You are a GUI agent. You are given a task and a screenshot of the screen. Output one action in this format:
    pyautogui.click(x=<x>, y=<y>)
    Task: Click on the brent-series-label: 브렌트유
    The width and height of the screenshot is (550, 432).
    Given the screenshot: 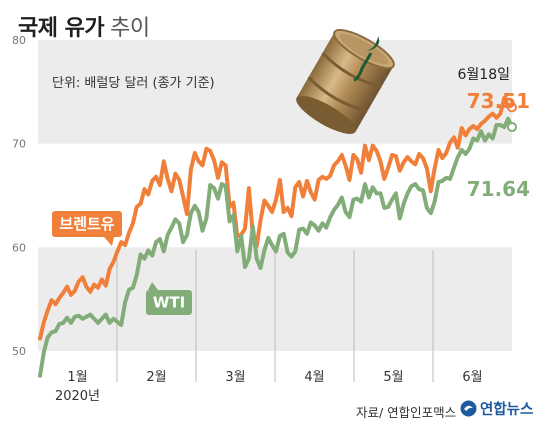 What is the action you would take?
    pyautogui.click(x=86, y=224)
    